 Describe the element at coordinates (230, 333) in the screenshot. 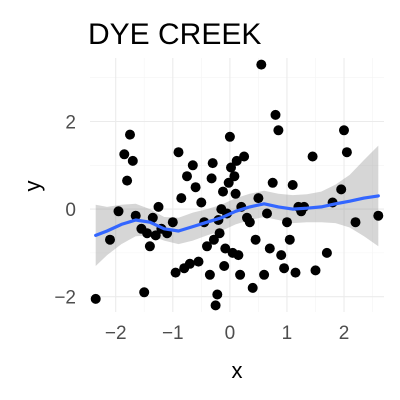

I see `x-tick-label: 0` at that location.